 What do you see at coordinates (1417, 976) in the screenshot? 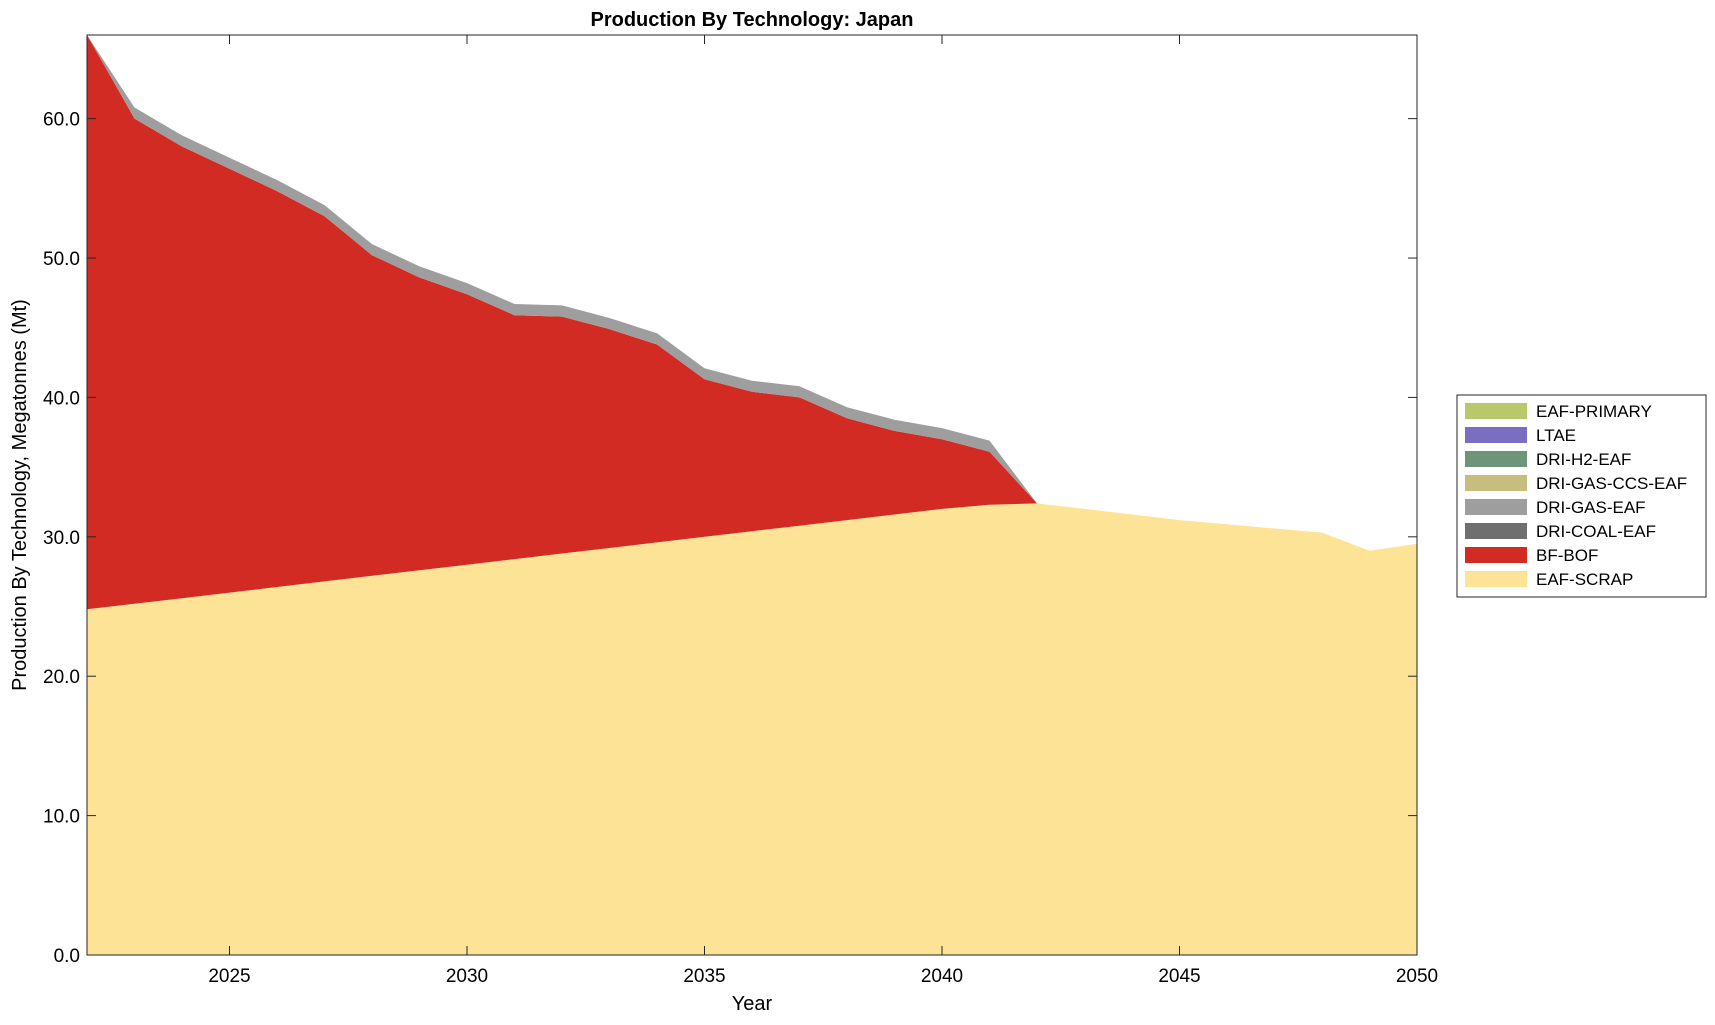
I see `x-tick-label: 2050` at bounding box center [1417, 976].